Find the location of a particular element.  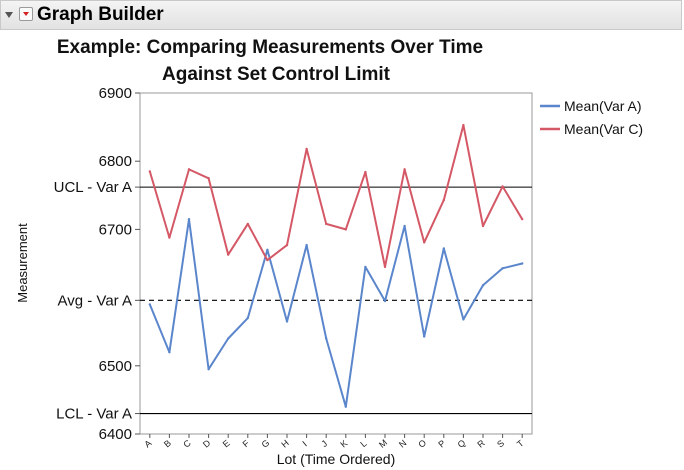

y-tick-label: 6900 is located at coordinates (115, 93).